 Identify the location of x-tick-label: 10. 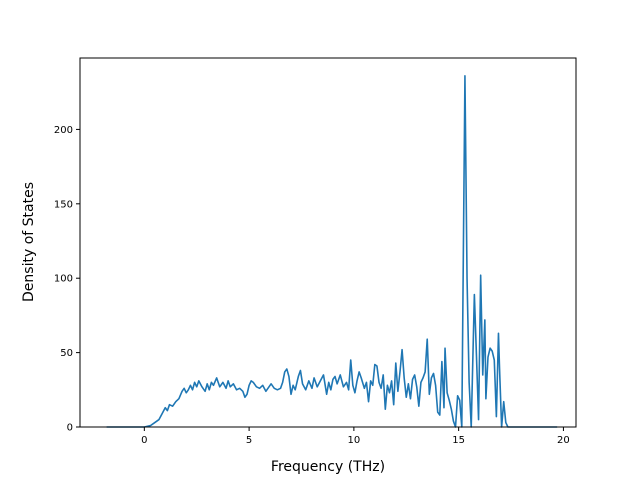
(354, 440).